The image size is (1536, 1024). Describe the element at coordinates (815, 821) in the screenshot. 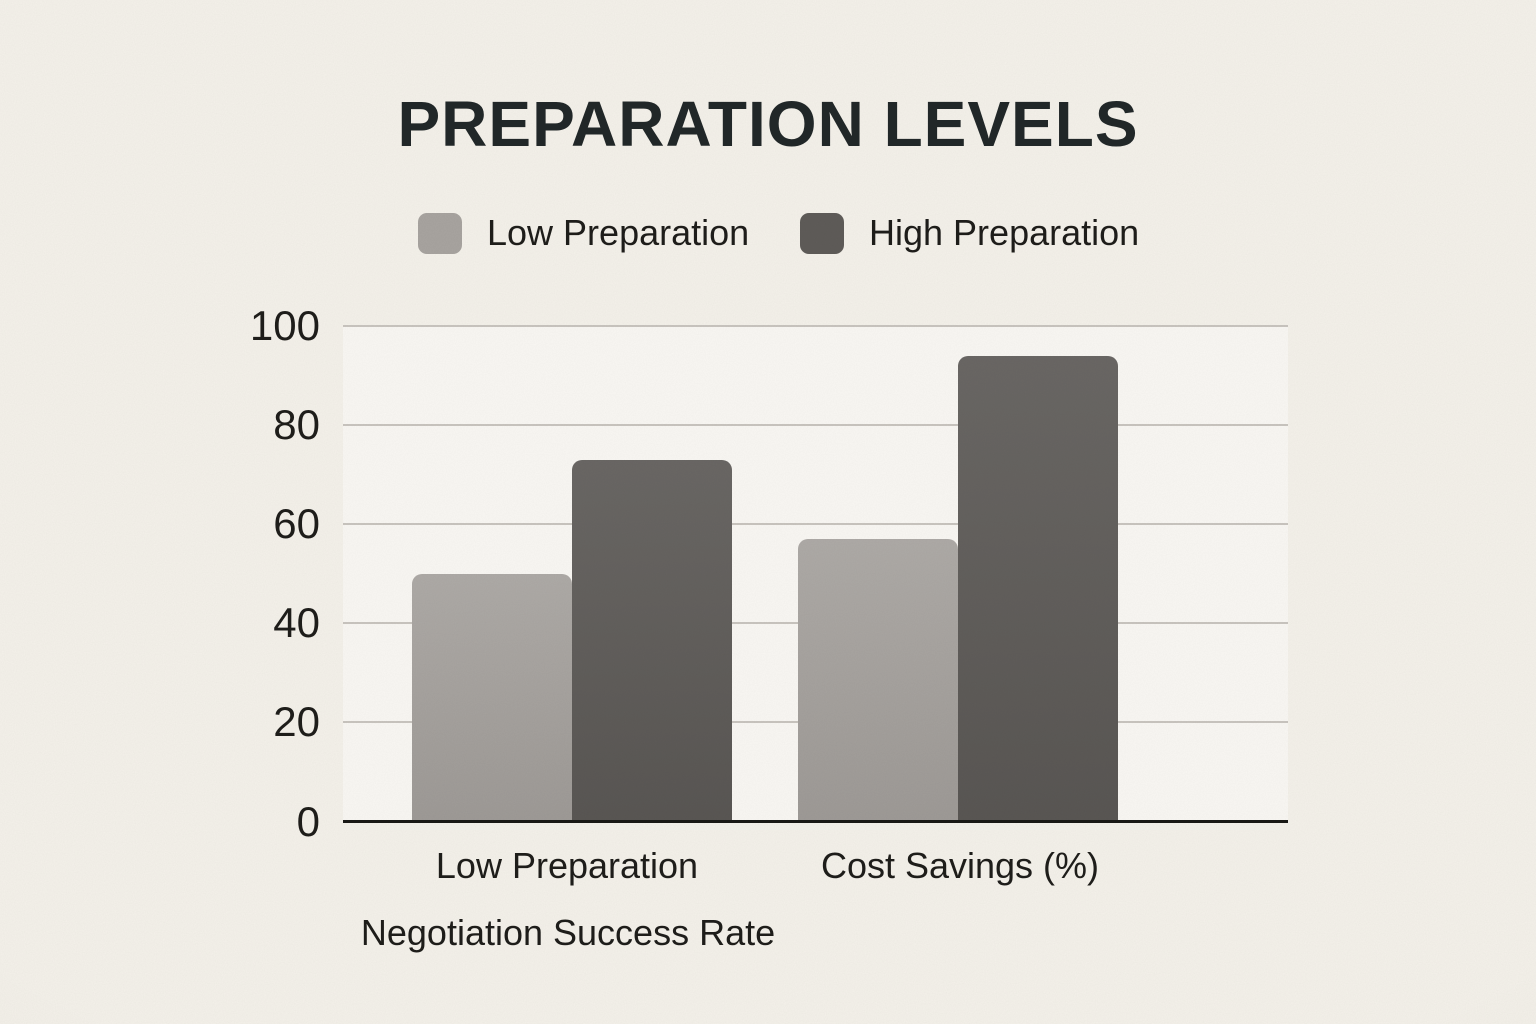

I see `x-axis-line` at that location.